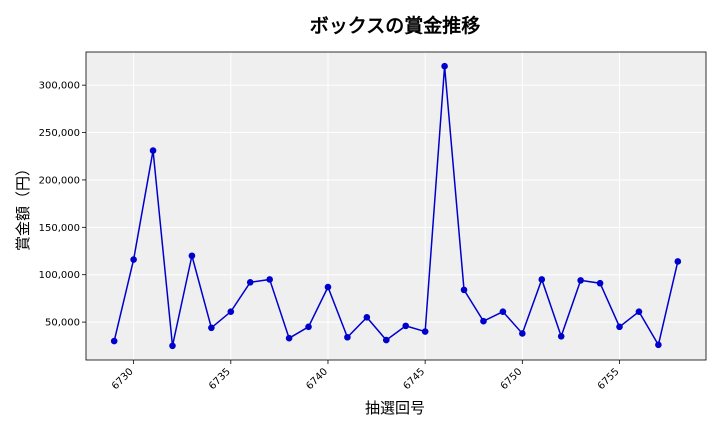  I want to click on y-tick-label: 200,000, so click(59, 180).